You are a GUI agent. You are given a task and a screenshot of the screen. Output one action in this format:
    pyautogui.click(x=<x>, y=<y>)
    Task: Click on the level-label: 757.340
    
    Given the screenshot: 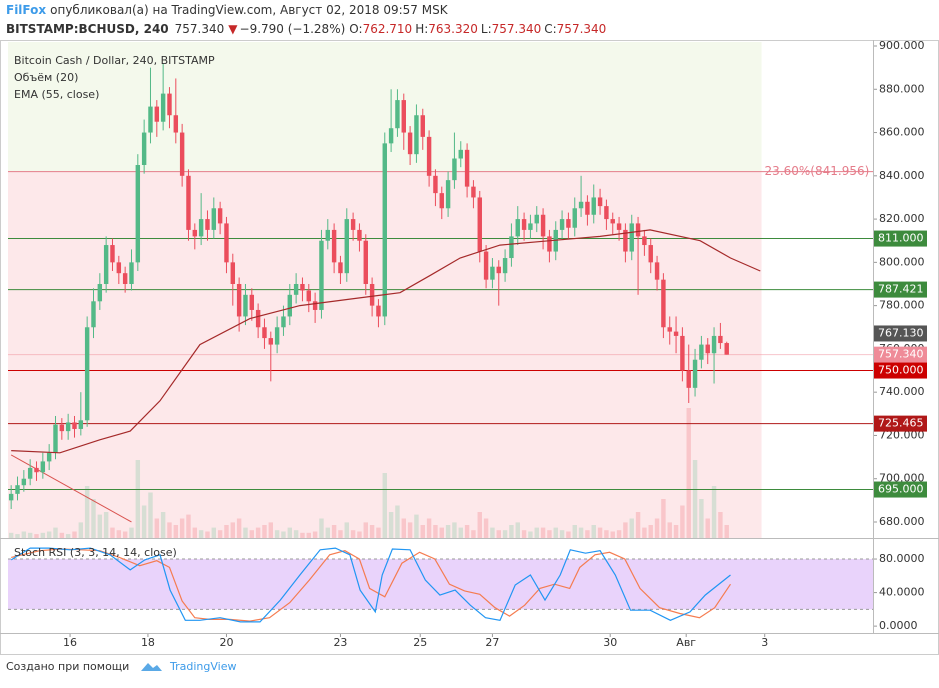 What is the action you would take?
    pyautogui.click(x=901, y=354)
    